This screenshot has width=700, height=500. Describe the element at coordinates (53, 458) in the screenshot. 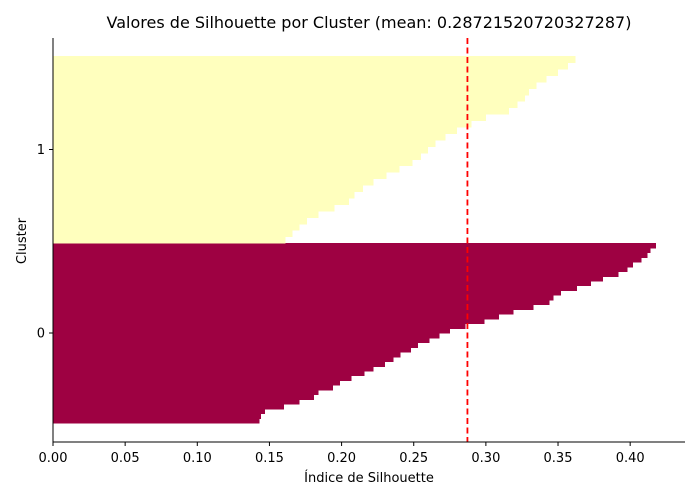

I see `x-tick-label: 0.00` at that location.